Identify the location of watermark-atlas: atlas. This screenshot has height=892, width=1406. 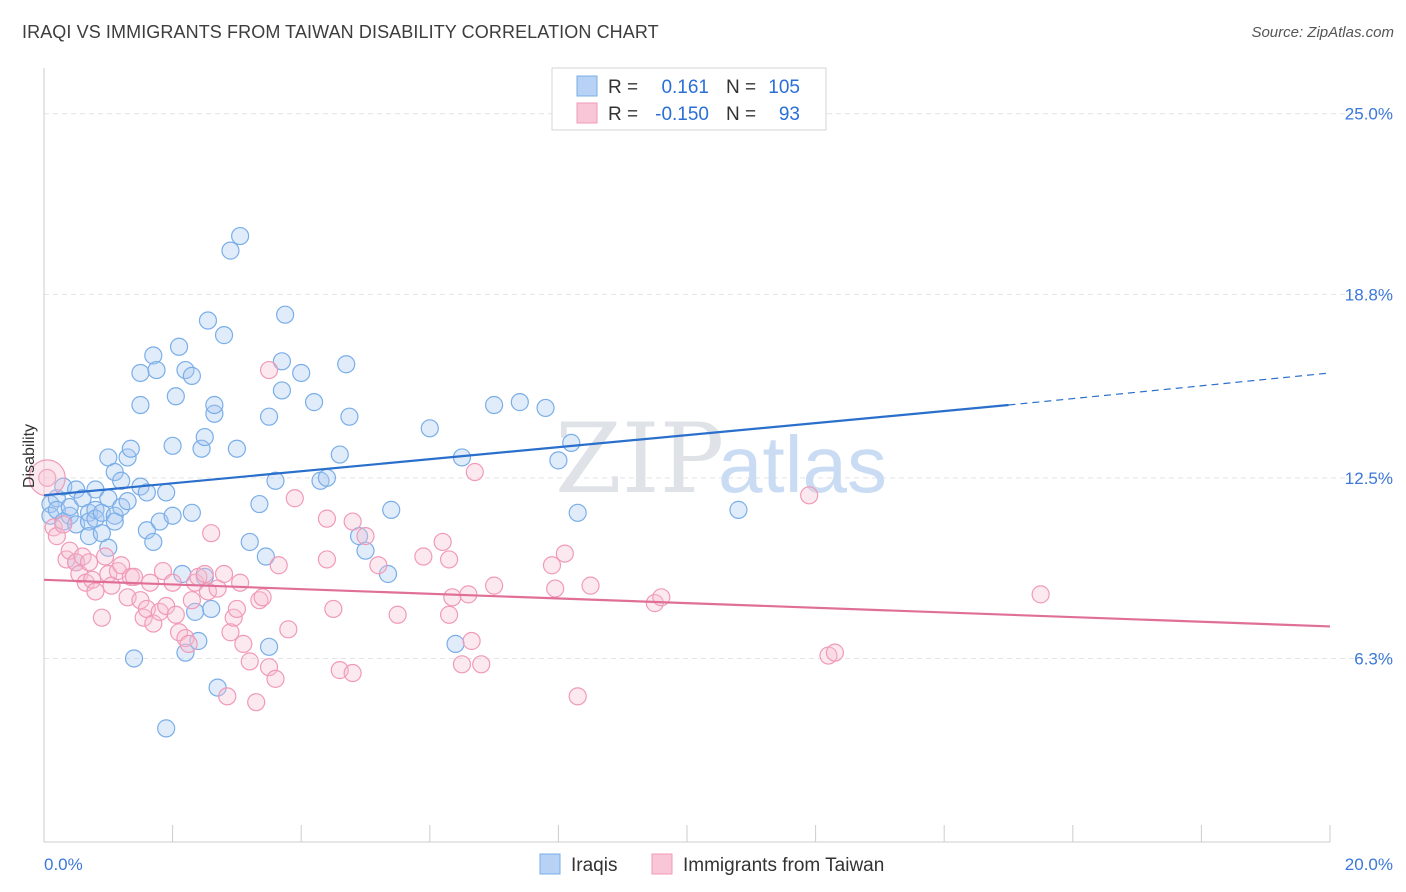
(802, 464).